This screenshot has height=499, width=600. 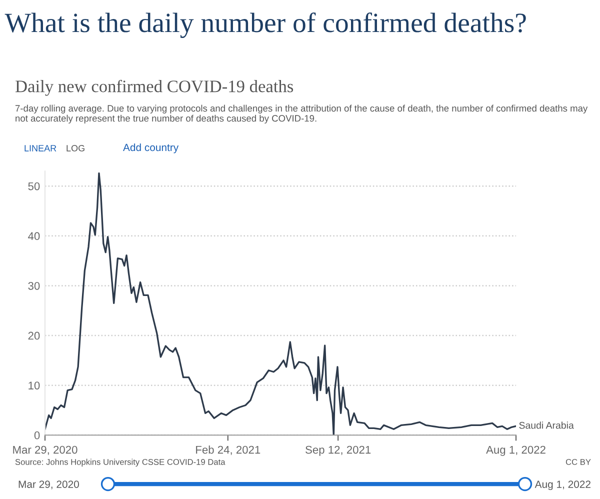 What do you see at coordinates (228, 451) in the screenshot?
I see `x-tick-label: Feb 24, 2021` at bounding box center [228, 451].